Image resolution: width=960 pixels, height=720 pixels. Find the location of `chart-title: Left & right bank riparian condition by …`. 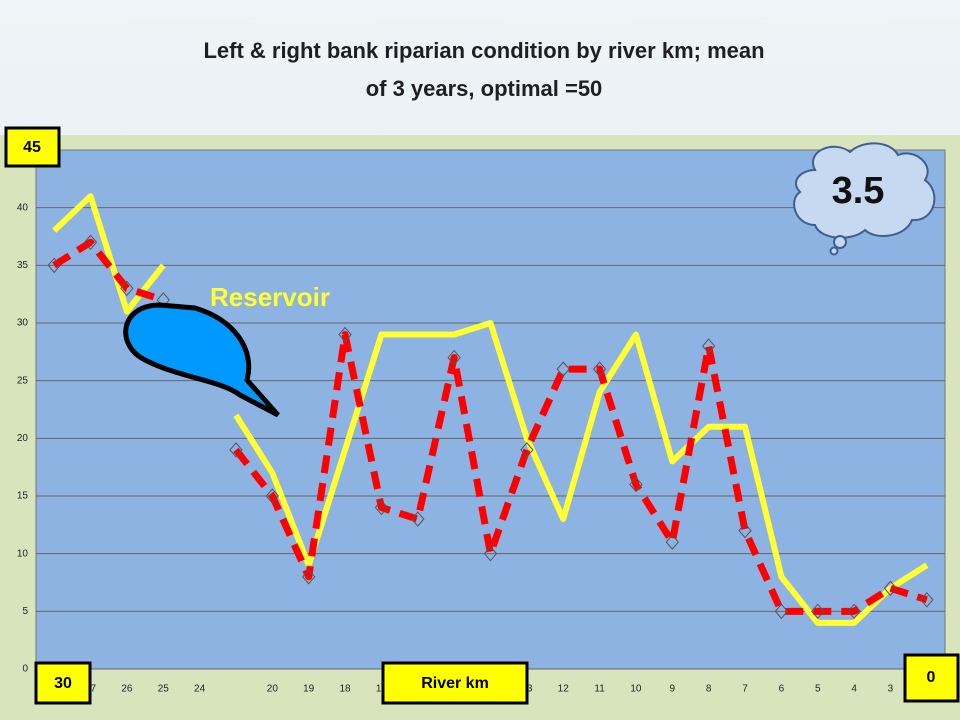

chart-title: Left & right bank riparian condition by … is located at coordinates (483, 50).